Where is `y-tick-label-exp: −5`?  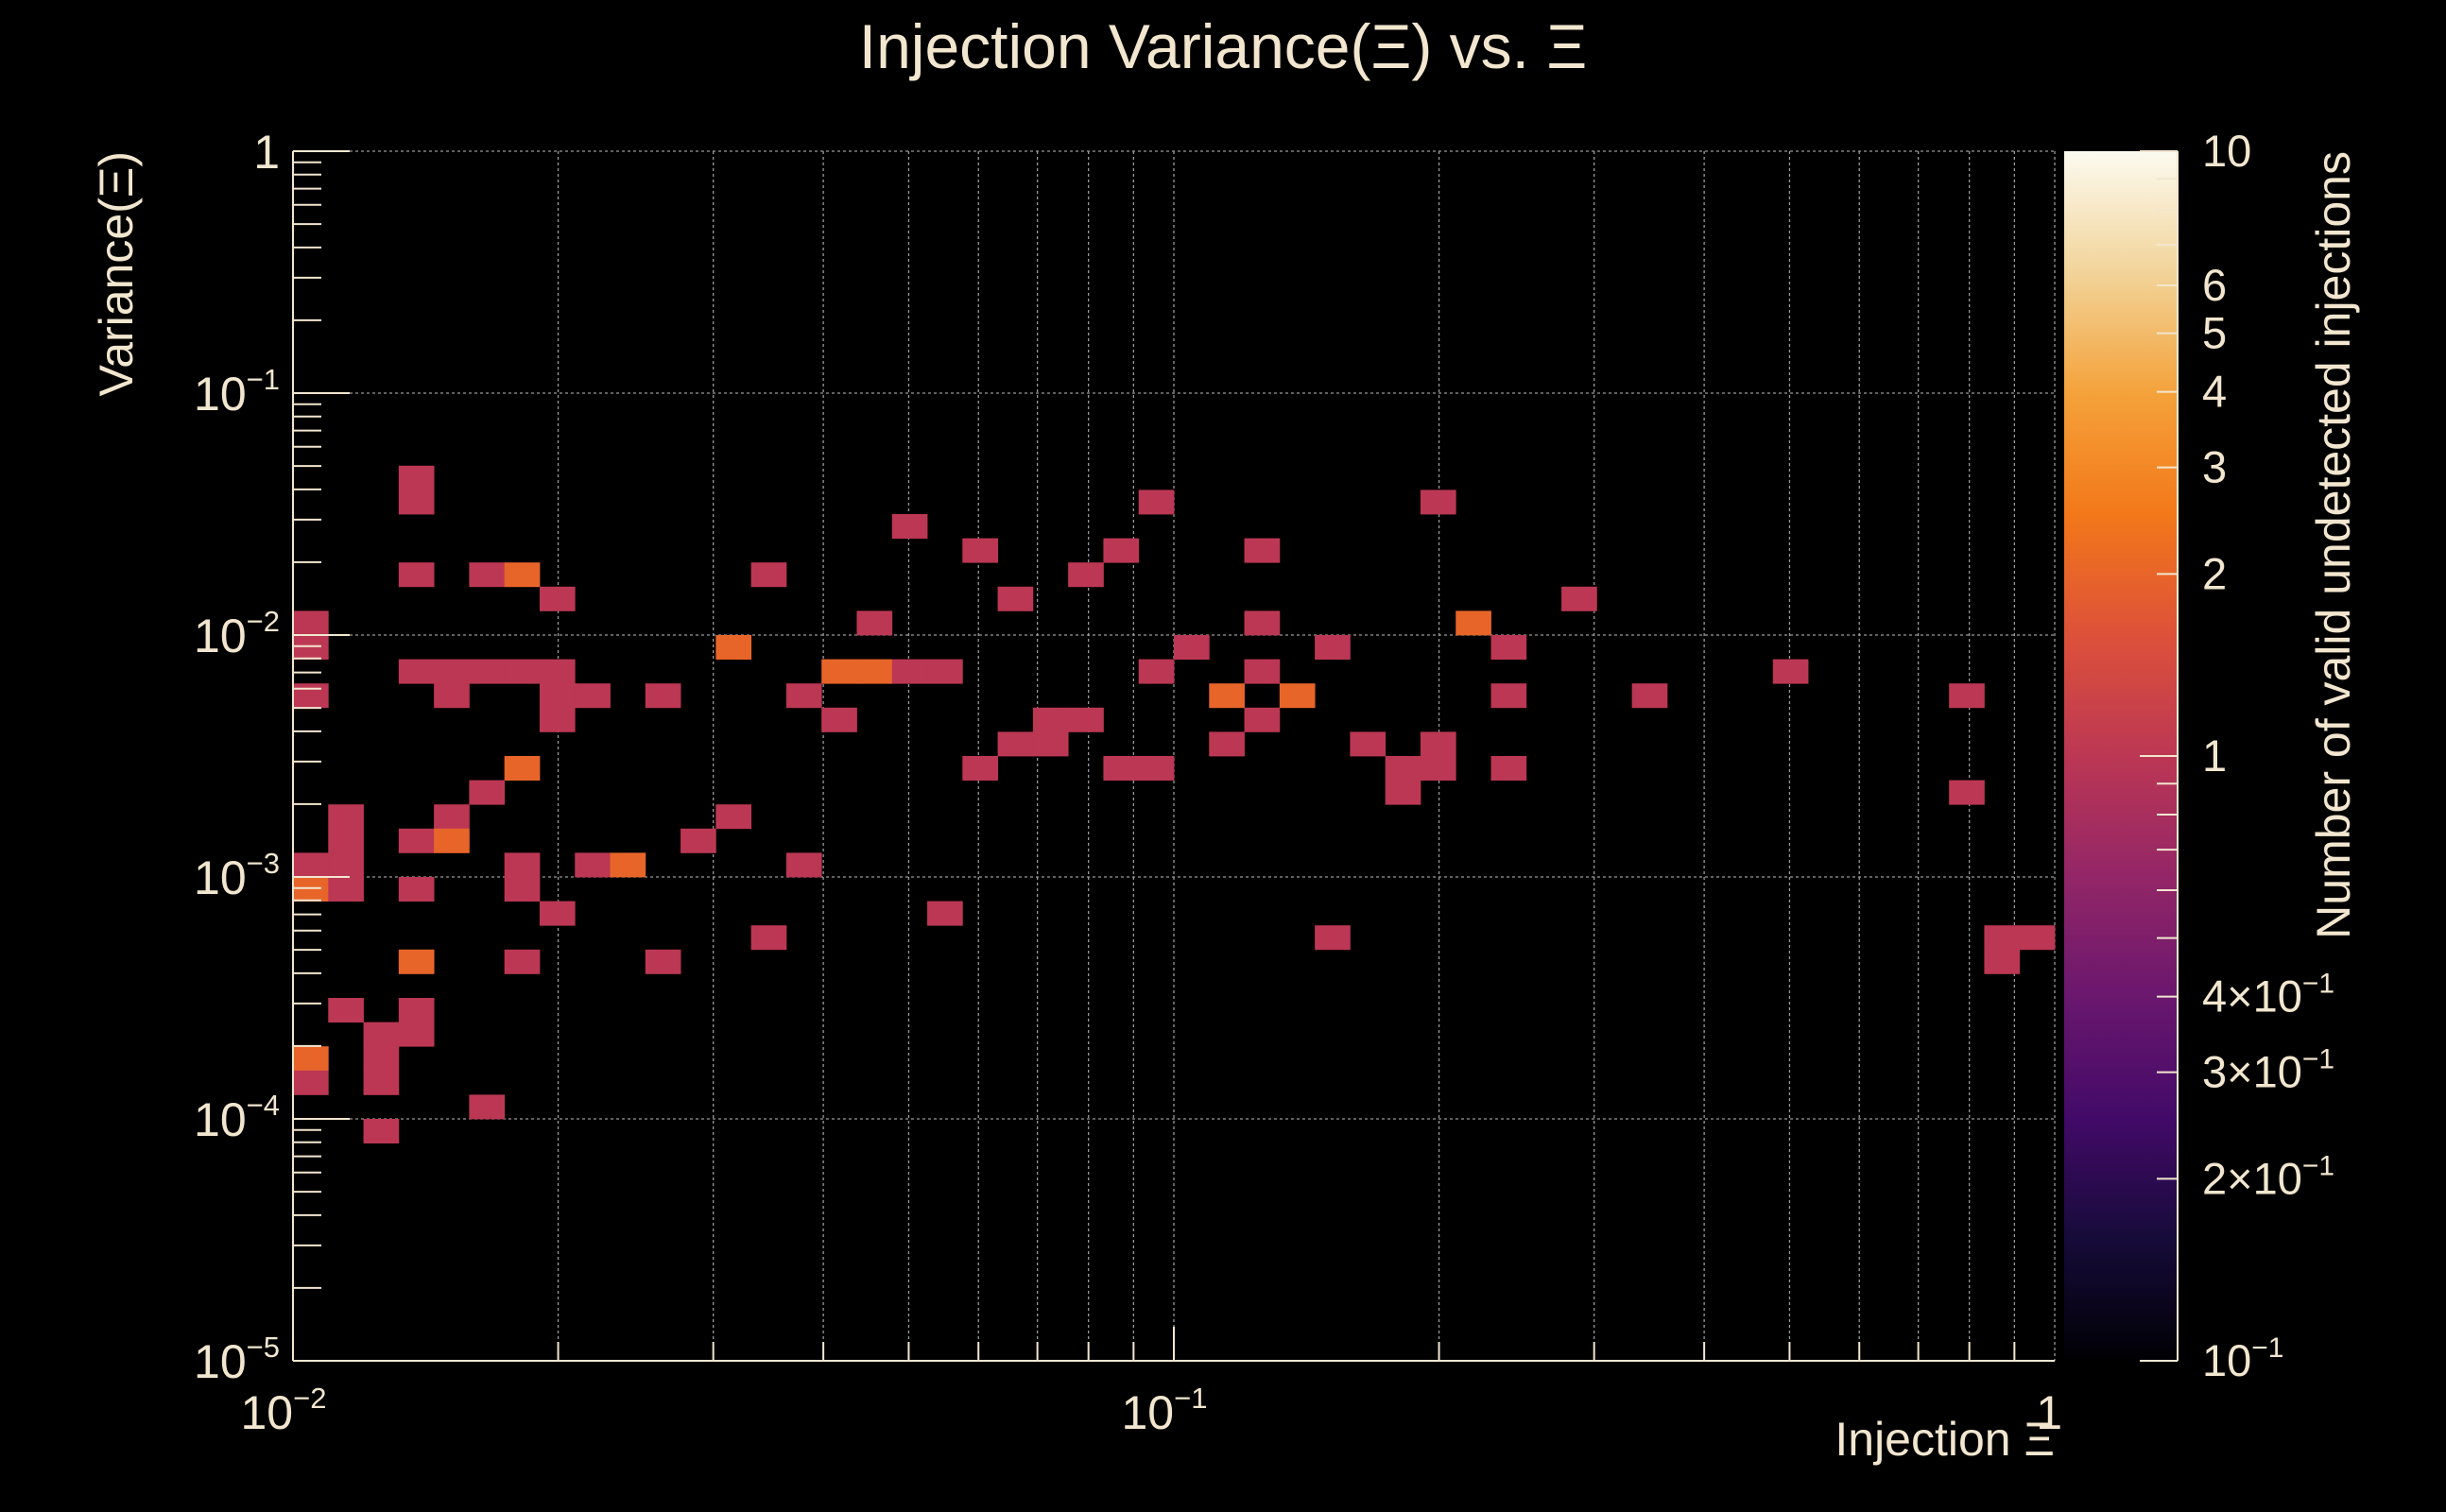
y-tick-label-exp: −5 is located at coordinates (263, 1347).